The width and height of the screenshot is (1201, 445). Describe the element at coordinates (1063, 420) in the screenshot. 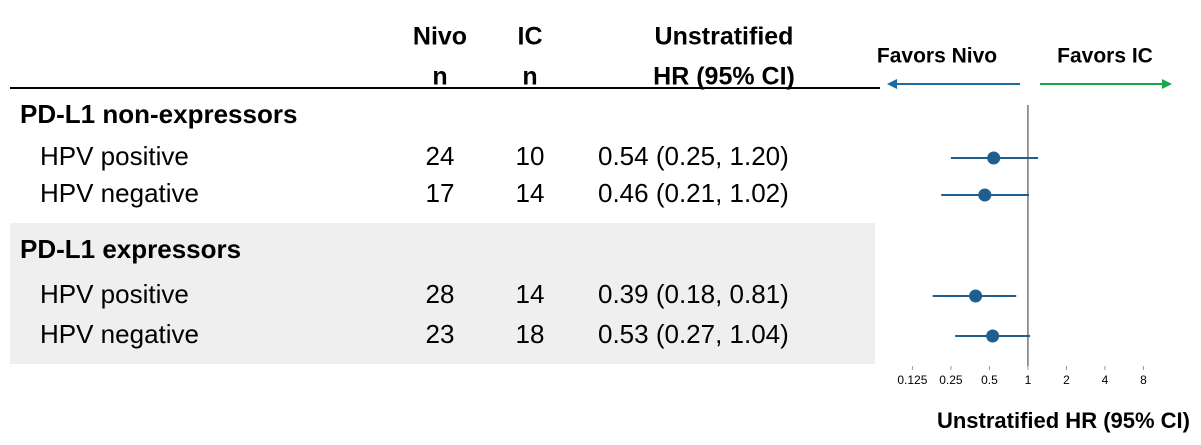

I see `x-axis-title: Unstratified HR (95% CI)` at that location.